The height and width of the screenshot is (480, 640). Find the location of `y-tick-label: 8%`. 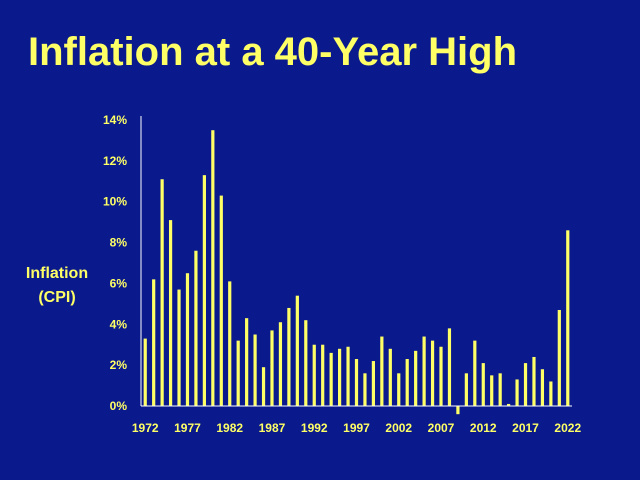

y-tick-label: 8% is located at coordinates (119, 243).